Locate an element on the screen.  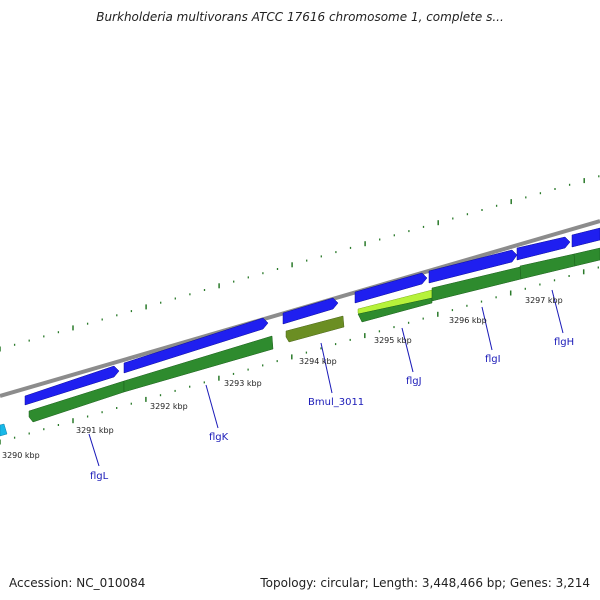
gene-label-flgJ: flgJ is located at coordinates (414, 381).